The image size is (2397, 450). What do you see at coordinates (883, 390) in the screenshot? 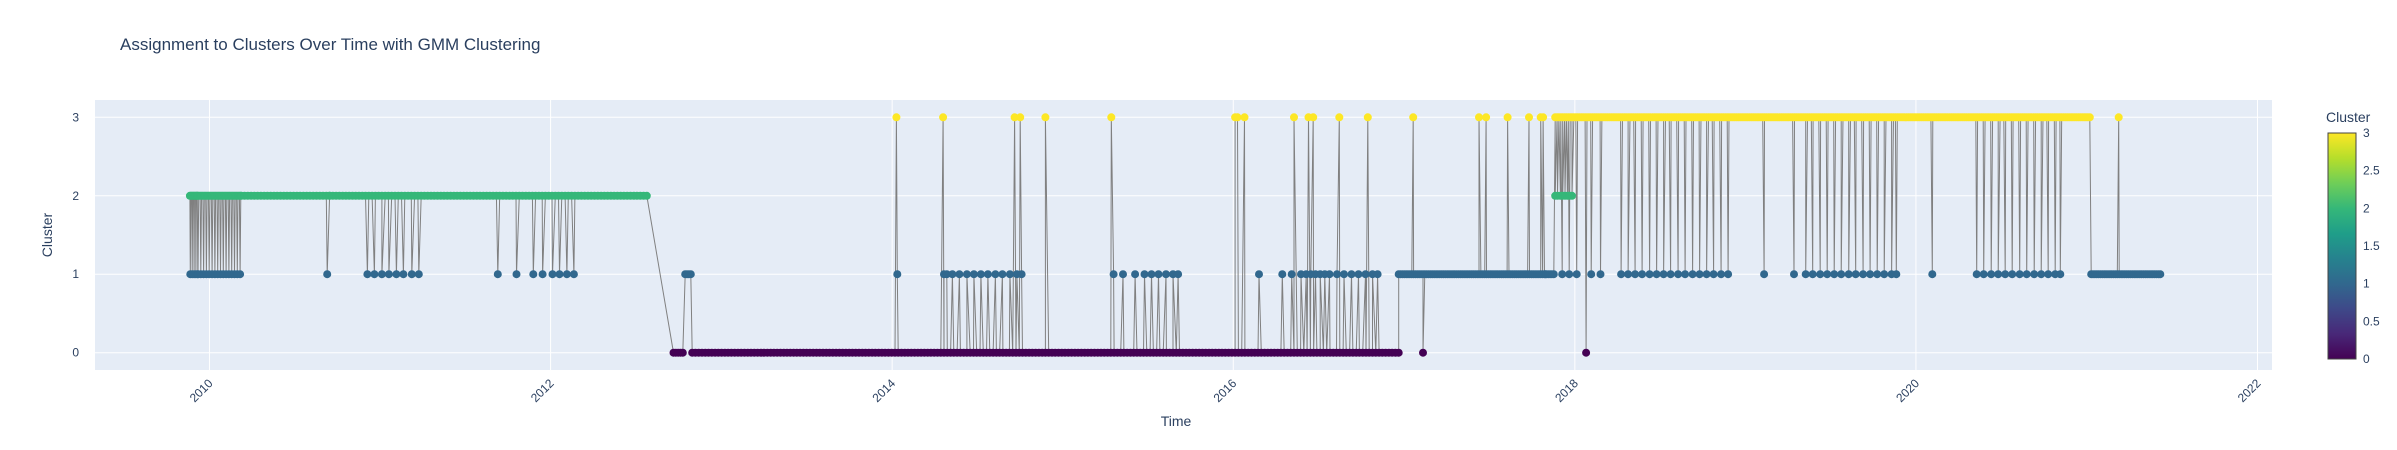
I see `x-tick-label: 2014` at bounding box center [883, 390].